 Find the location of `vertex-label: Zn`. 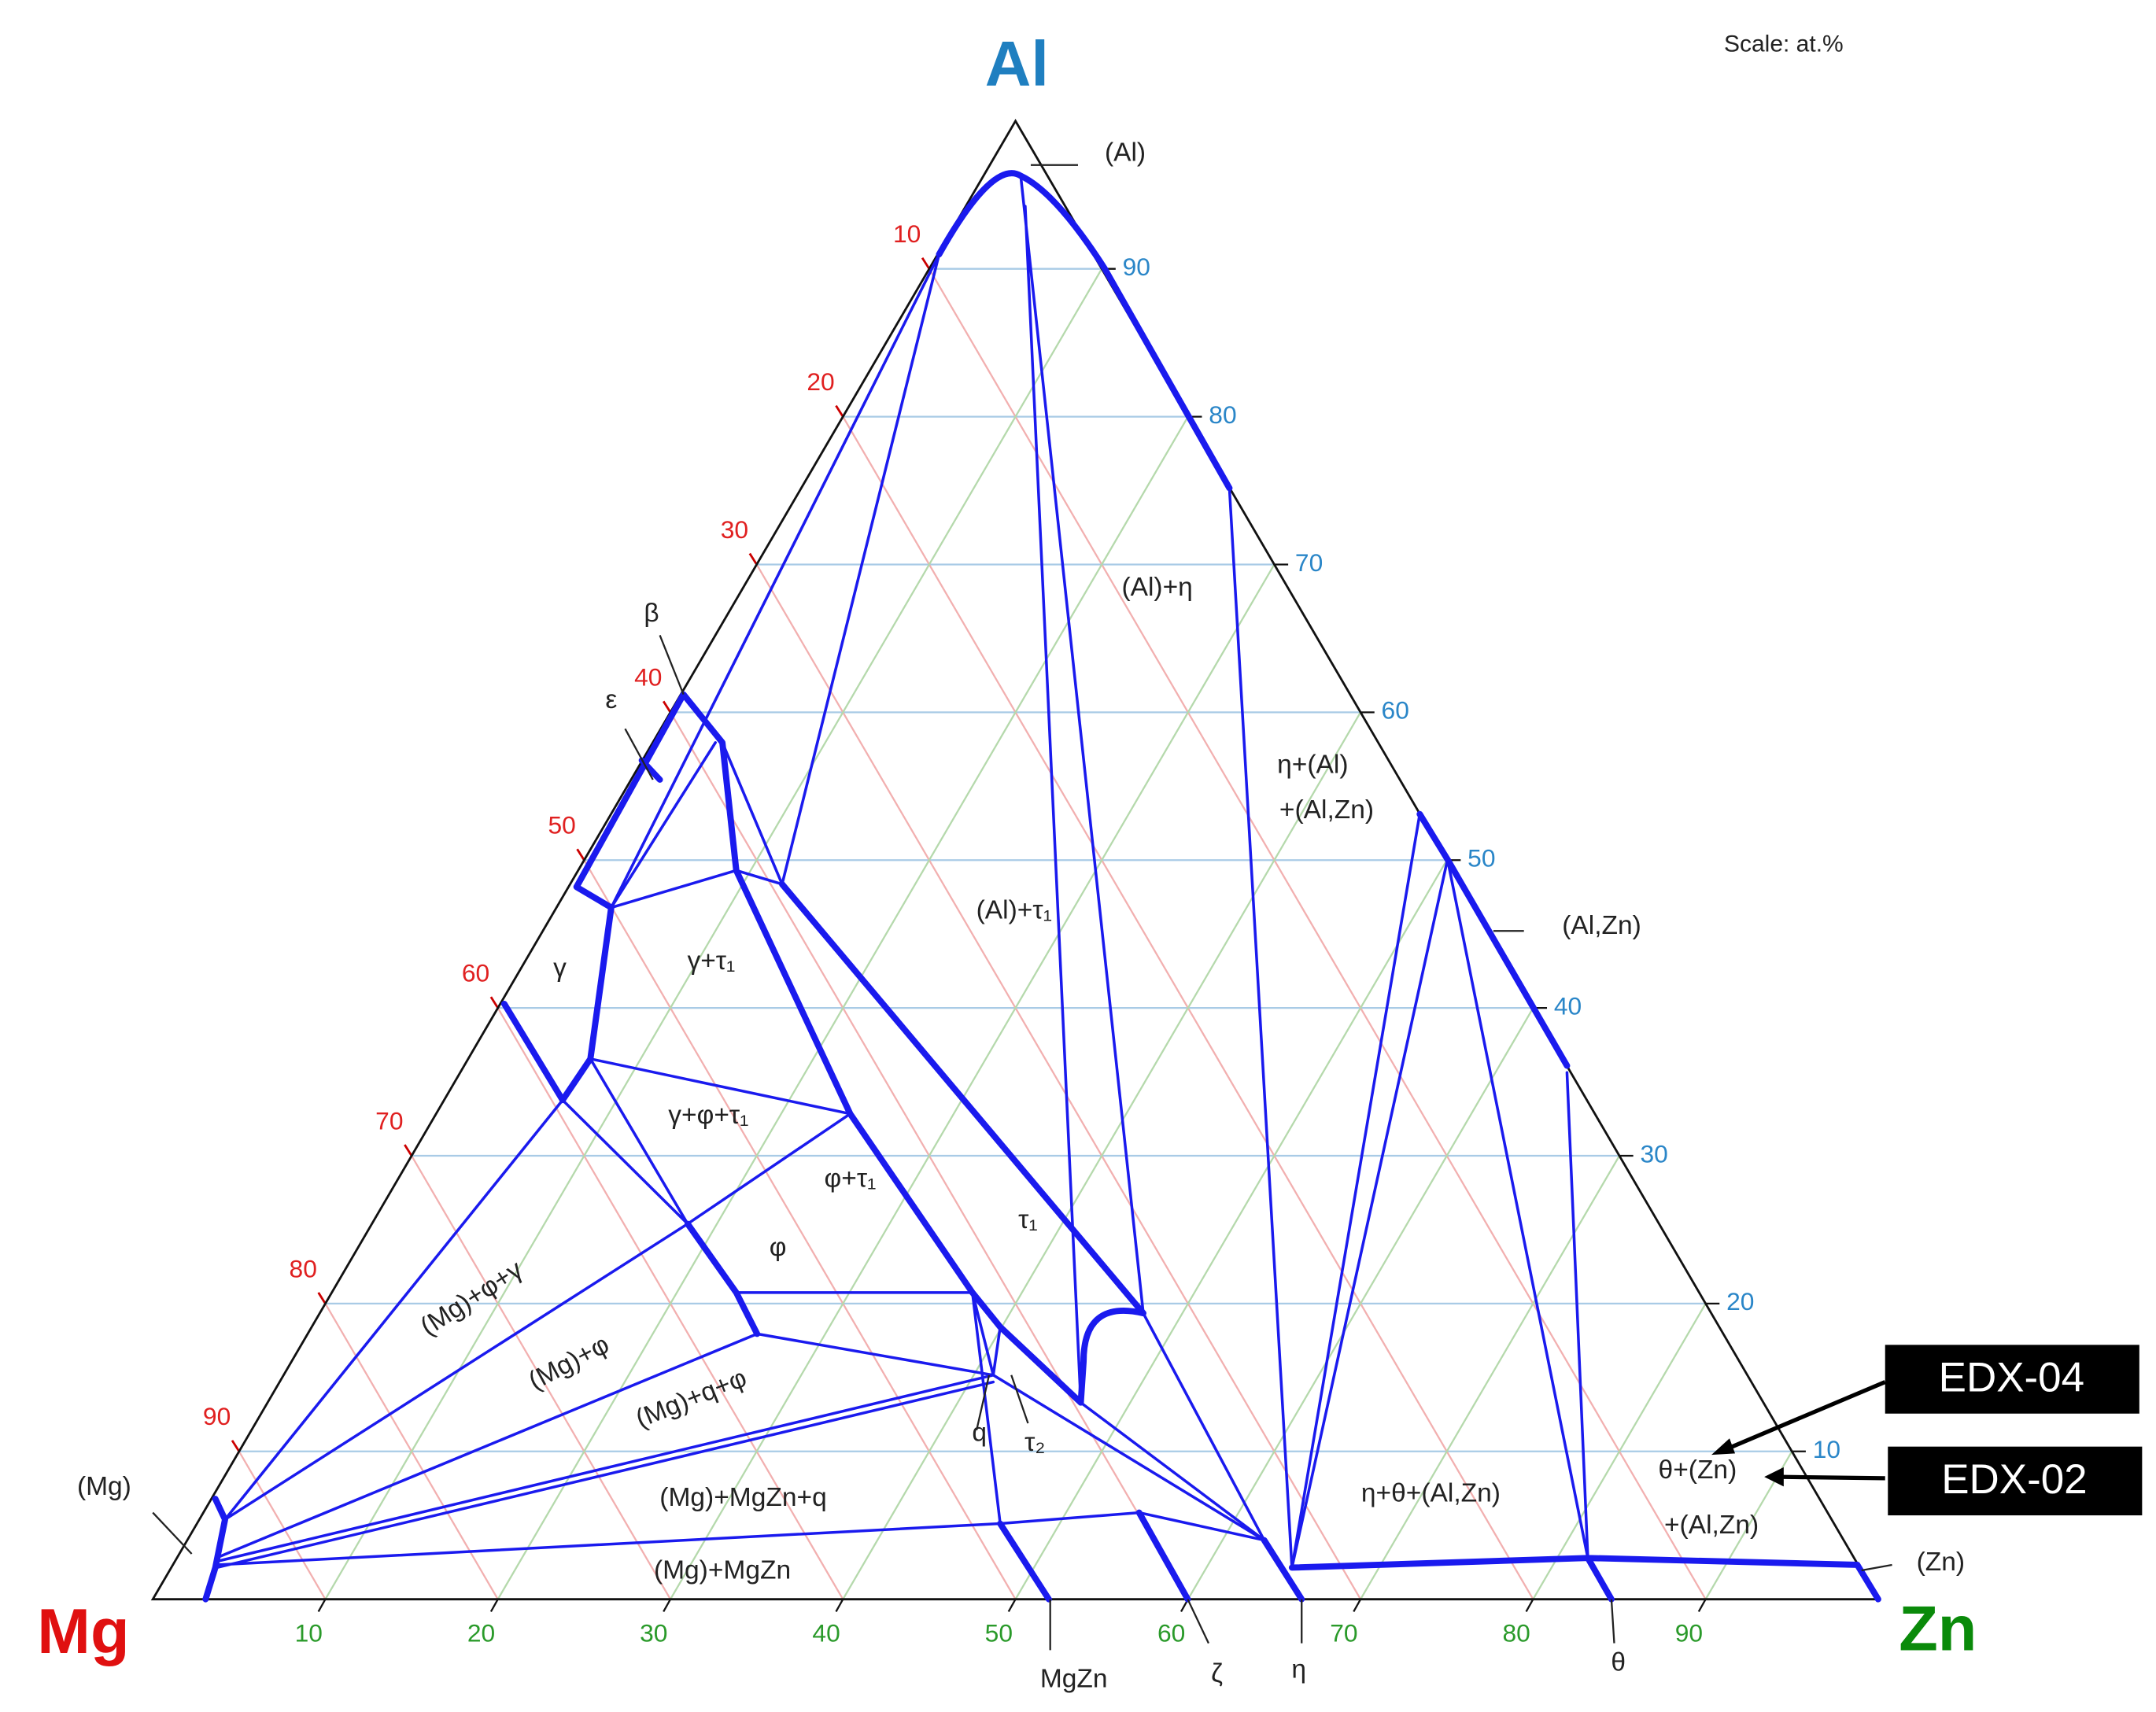

vertex-label: Zn is located at coordinates (1938, 1629).